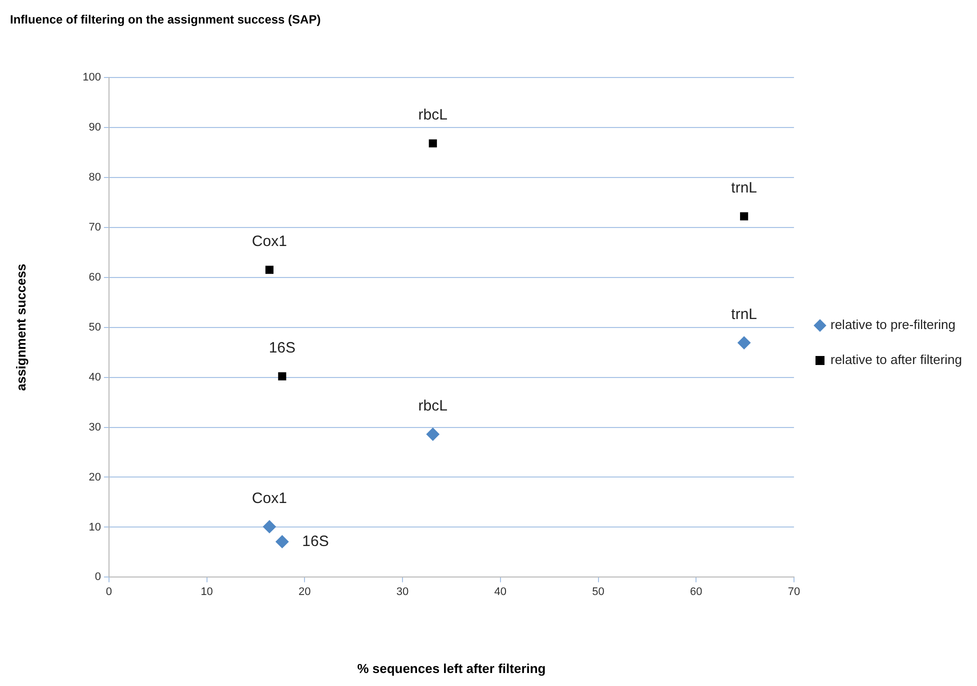 This screenshot has height=686, width=977. What do you see at coordinates (451, 668) in the screenshot?
I see `x-axis-title: % sequences left after filtering` at bounding box center [451, 668].